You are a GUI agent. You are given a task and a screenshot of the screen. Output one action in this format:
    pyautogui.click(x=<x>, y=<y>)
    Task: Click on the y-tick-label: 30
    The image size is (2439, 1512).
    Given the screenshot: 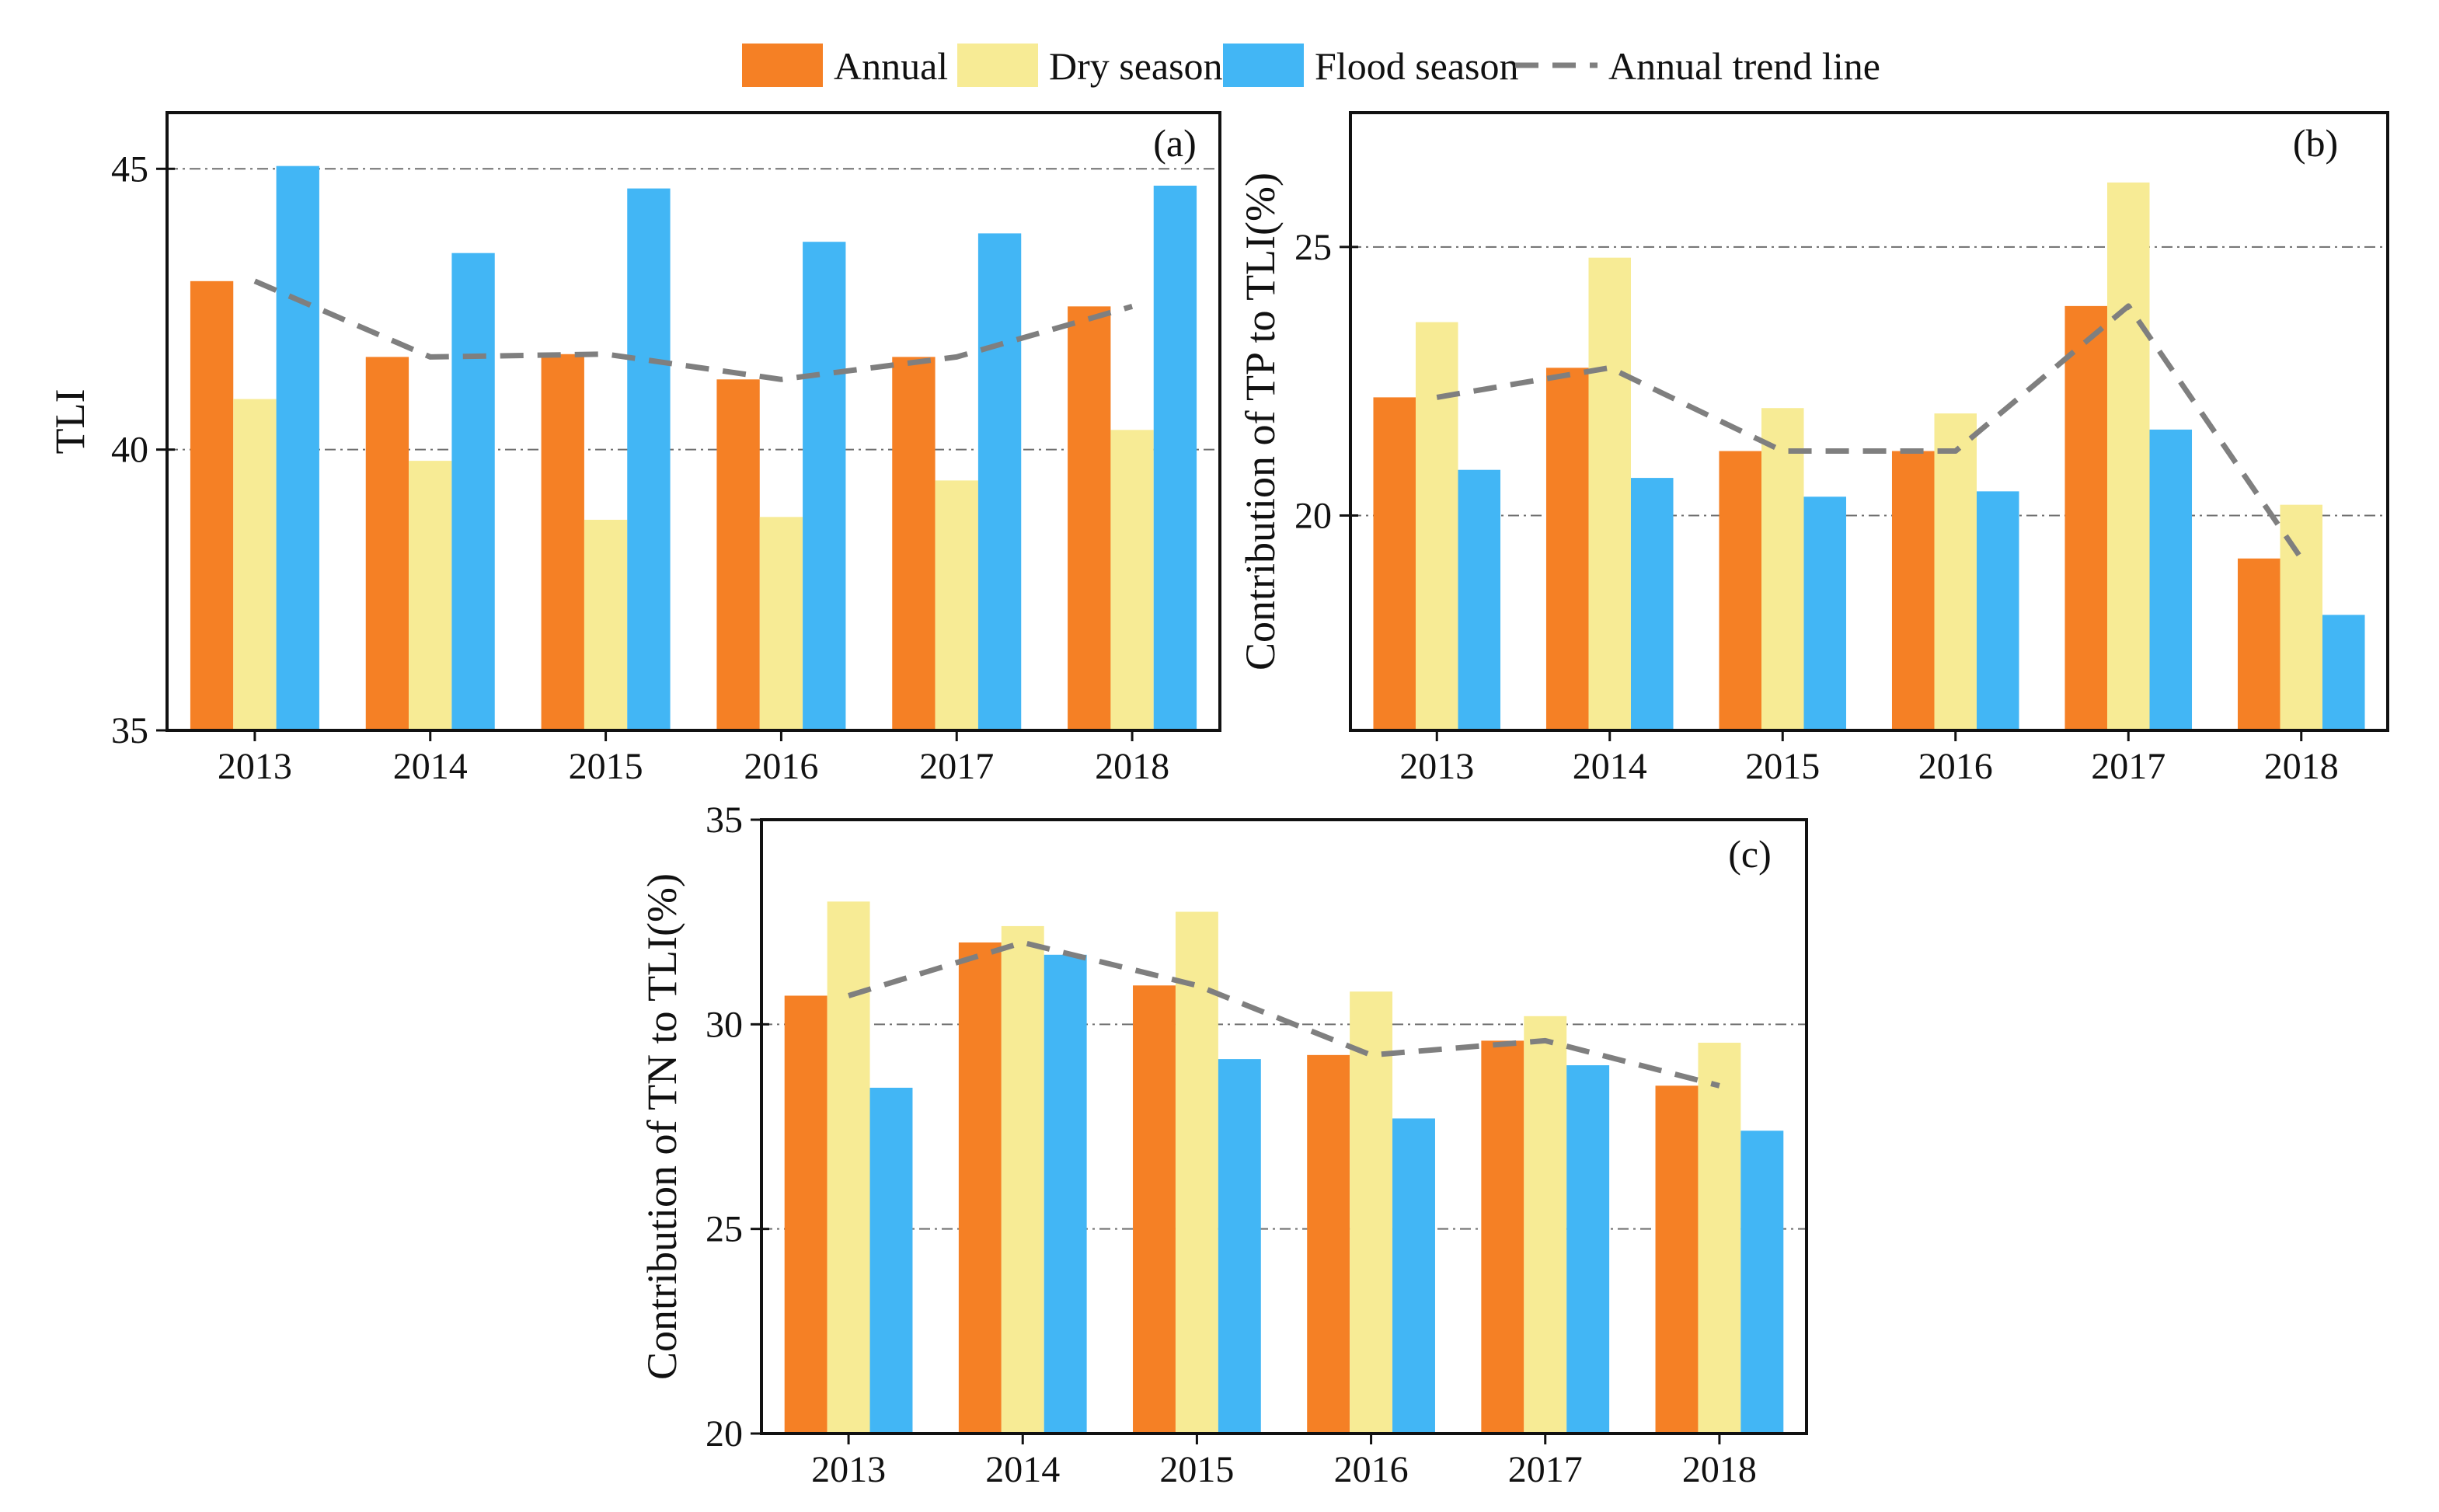 What is the action you would take?
    pyautogui.click(x=725, y=1024)
    